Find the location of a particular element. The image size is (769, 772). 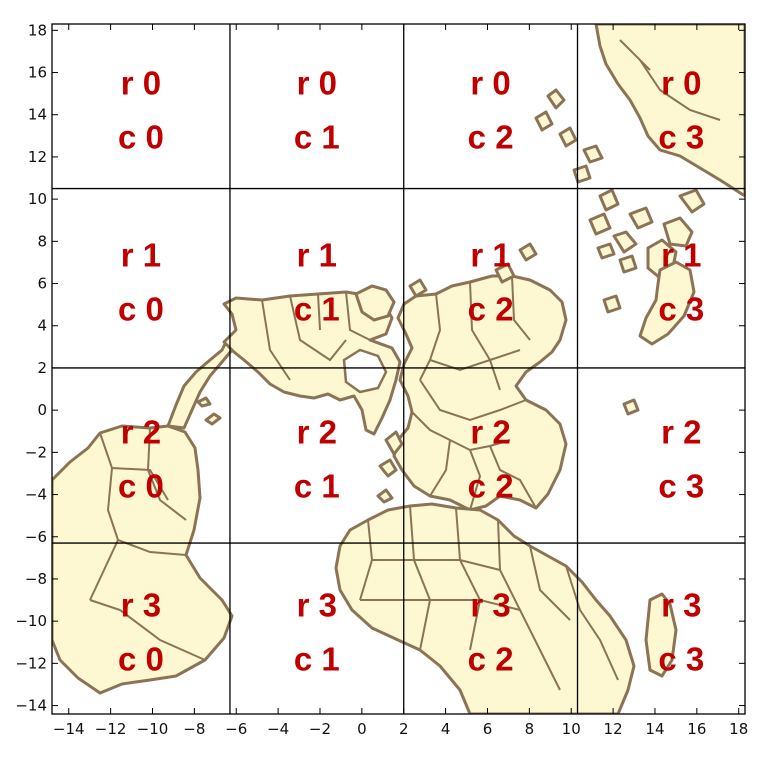

landmass-africa is located at coordinates (485, 608).